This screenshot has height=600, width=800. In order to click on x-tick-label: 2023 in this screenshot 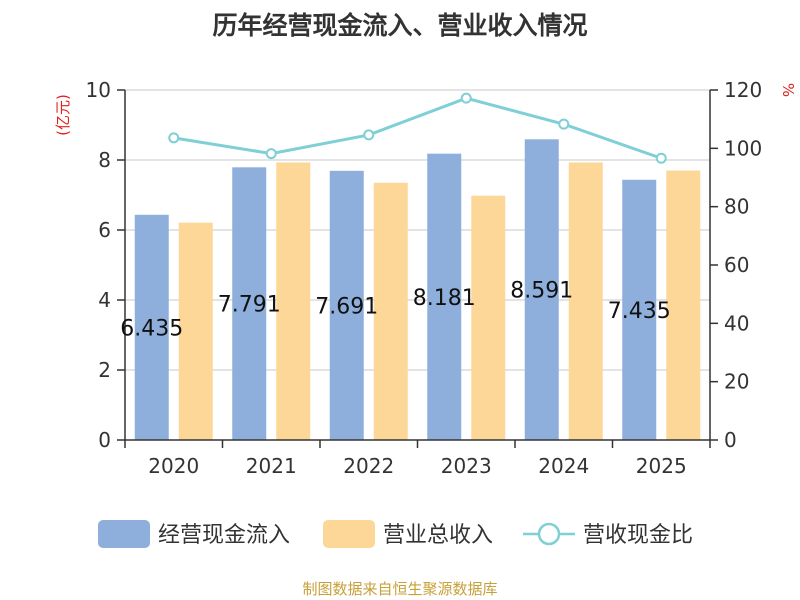, I will do `click(466, 466)`.